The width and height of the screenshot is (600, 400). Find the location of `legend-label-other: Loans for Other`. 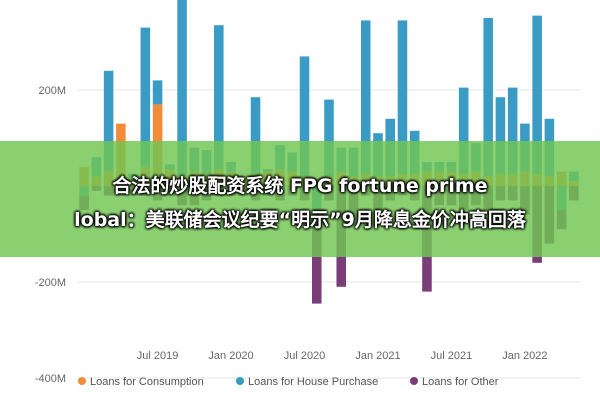

legend-label-other: Loans for Other is located at coordinates (460, 382).